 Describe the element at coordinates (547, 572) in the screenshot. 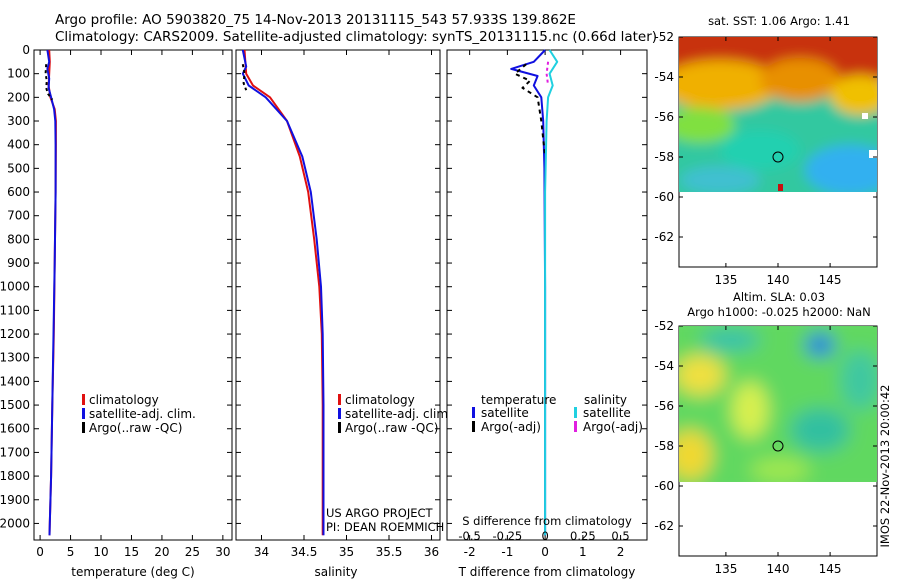

I see `t-difference-xlabel: T difference from climatology` at that location.